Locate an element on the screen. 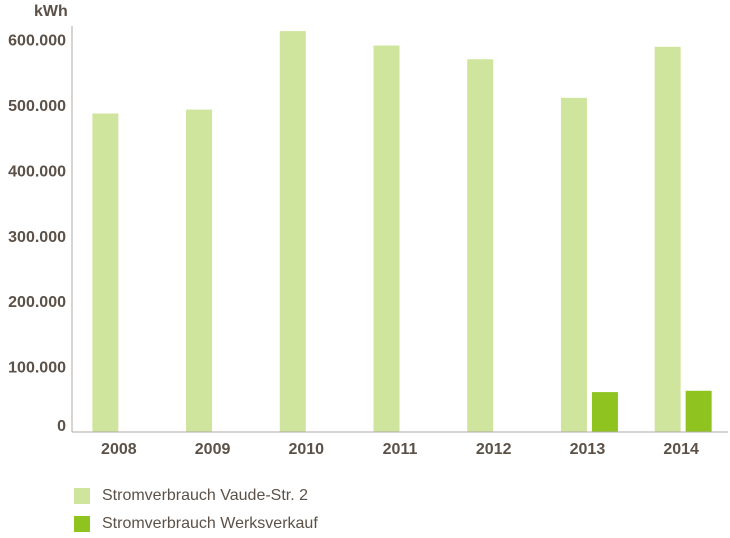  bar-vaude-2008 is located at coordinates (105, 273).